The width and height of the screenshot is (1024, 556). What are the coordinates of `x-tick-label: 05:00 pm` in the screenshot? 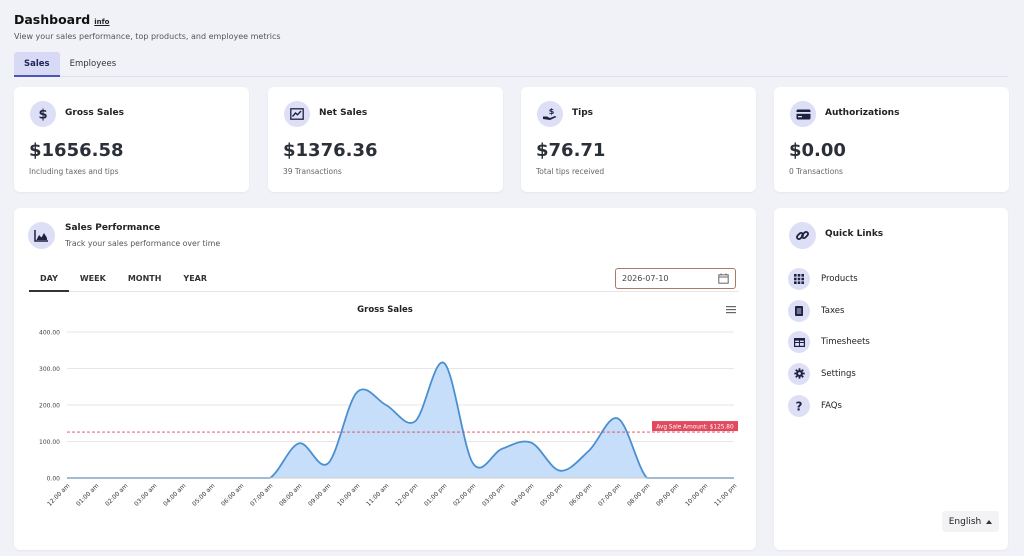 It's located at (551, 494).